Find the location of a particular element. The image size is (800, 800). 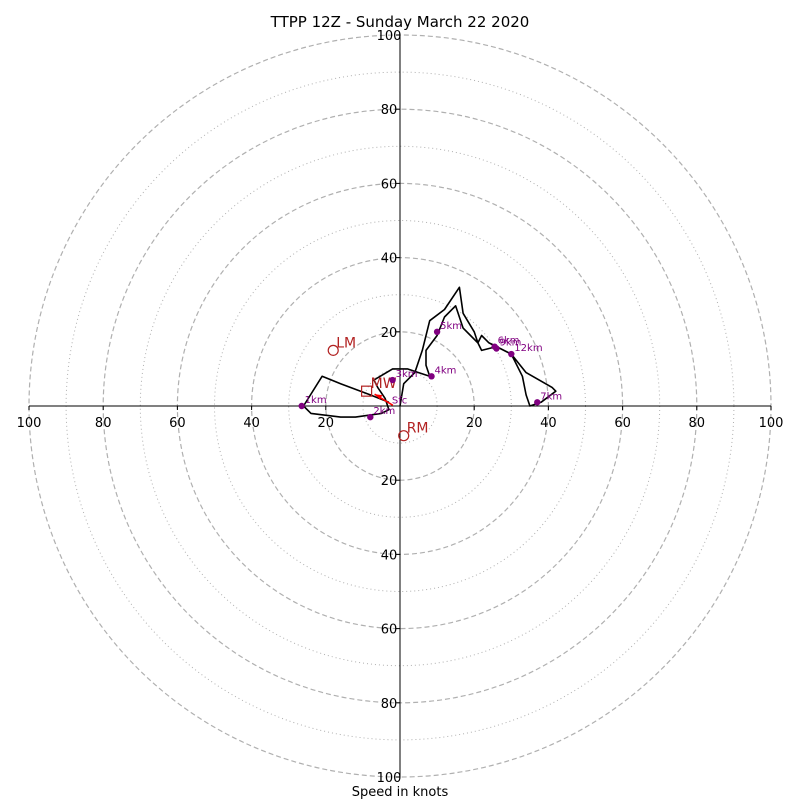

level-marker-label: 2km is located at coordinates (384, 411).